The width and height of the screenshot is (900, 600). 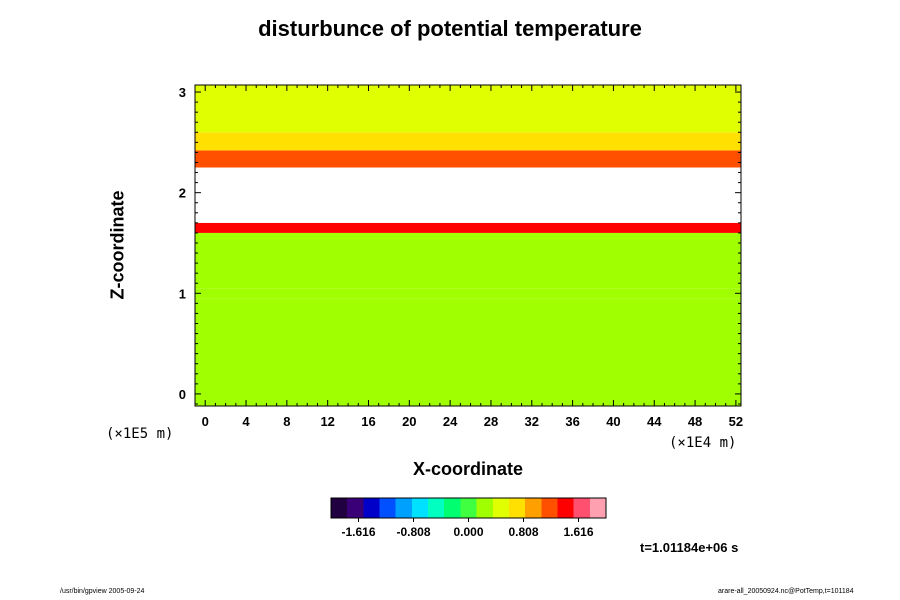 What do you see at coordinates (468, 508) in the screenshot?
I see `colorbar` at bounding box center [468, 508].